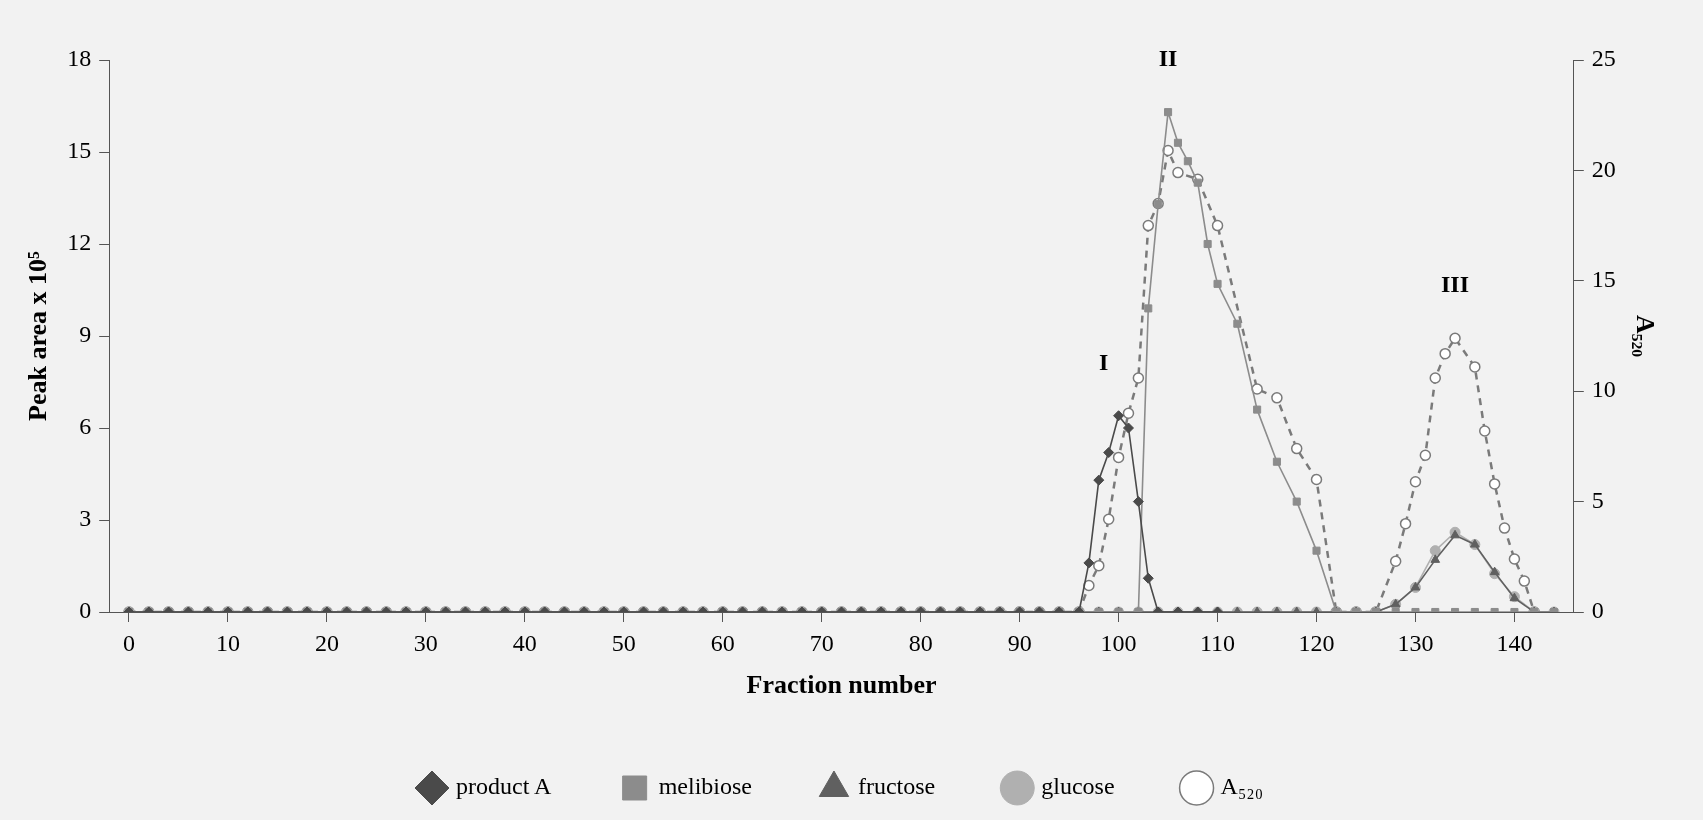 The height and width of the screenshot is (820, 1703). Describe the element at coordinates (705, 786) in the screenshot. I see `legend-label: melibiose` at that location.